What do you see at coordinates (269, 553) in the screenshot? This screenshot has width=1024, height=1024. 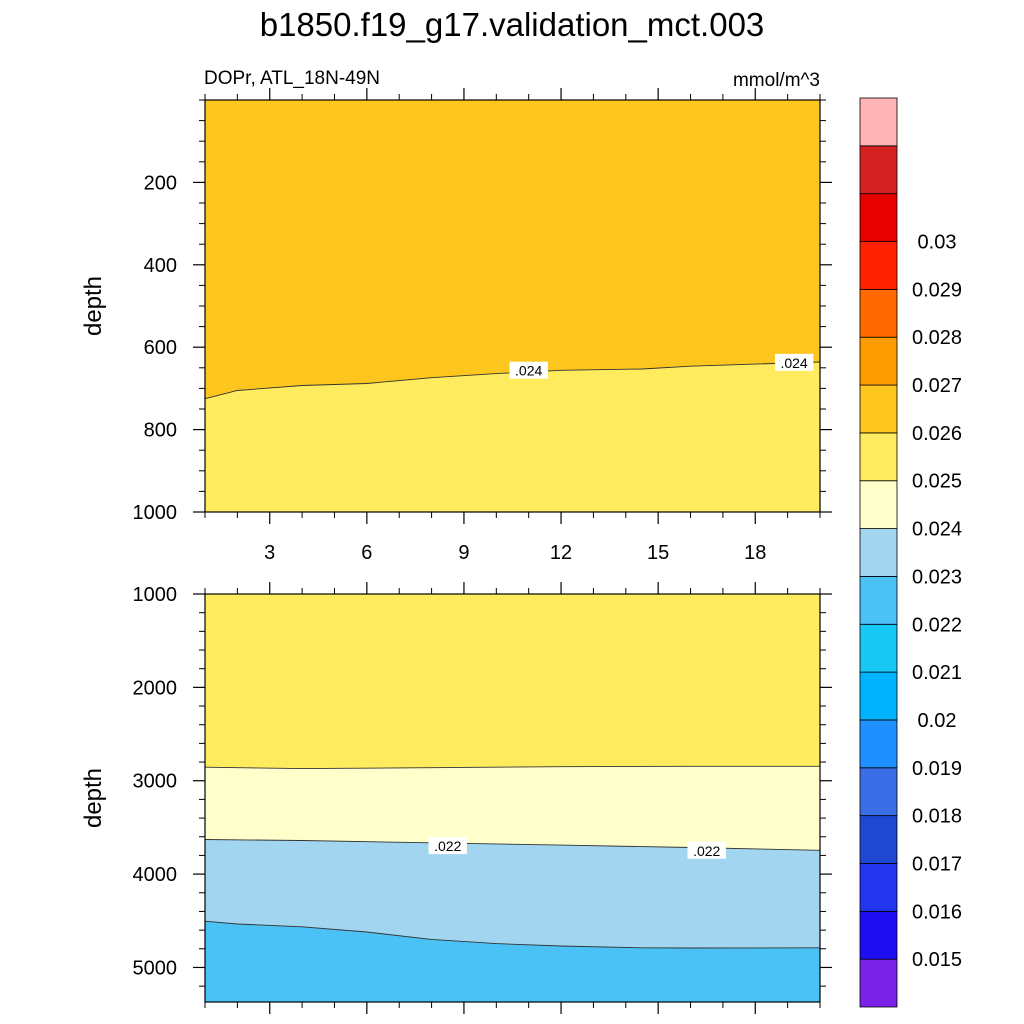 I see `x-tick-label: 3` at bounding box center [269, 553].